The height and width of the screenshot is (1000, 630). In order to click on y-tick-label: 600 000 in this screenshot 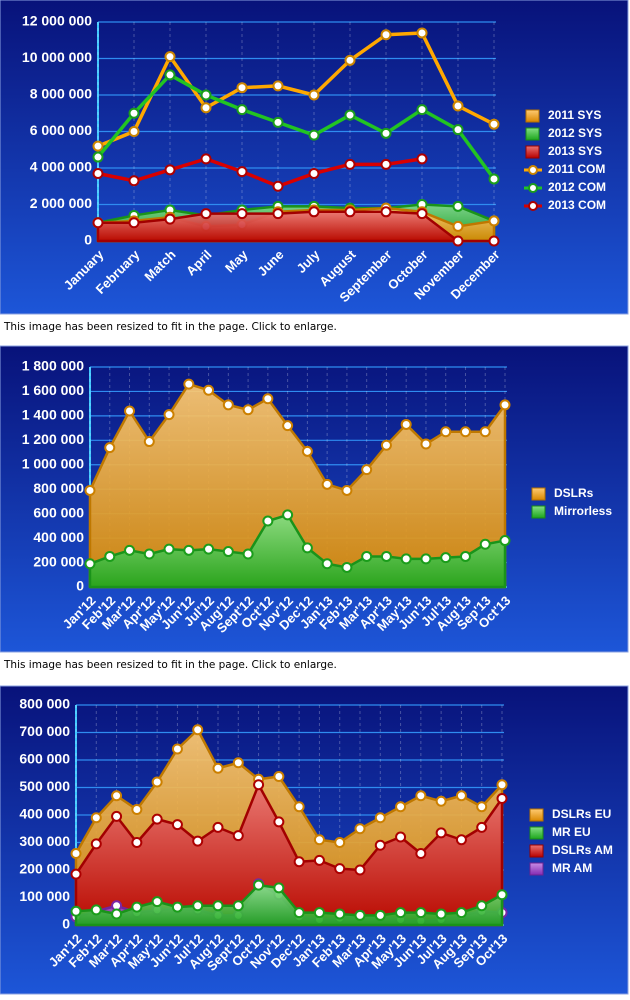, I will do `click(58, 512)`.